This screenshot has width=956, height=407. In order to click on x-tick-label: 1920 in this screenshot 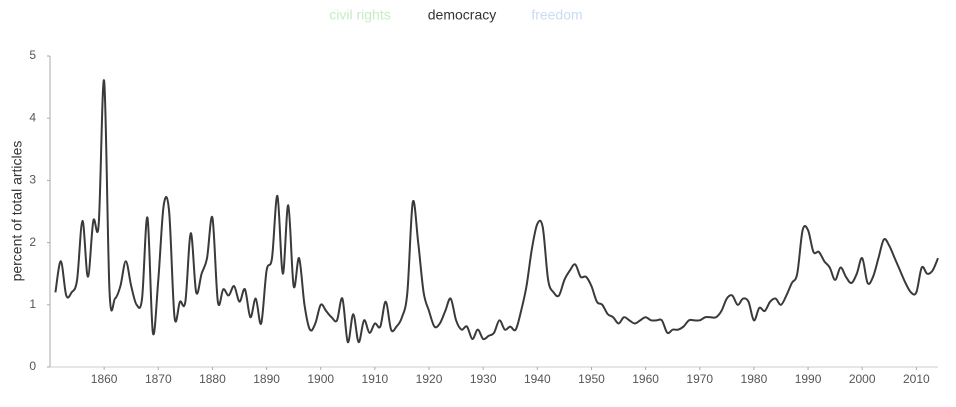, I will do `click(429, 379)`.